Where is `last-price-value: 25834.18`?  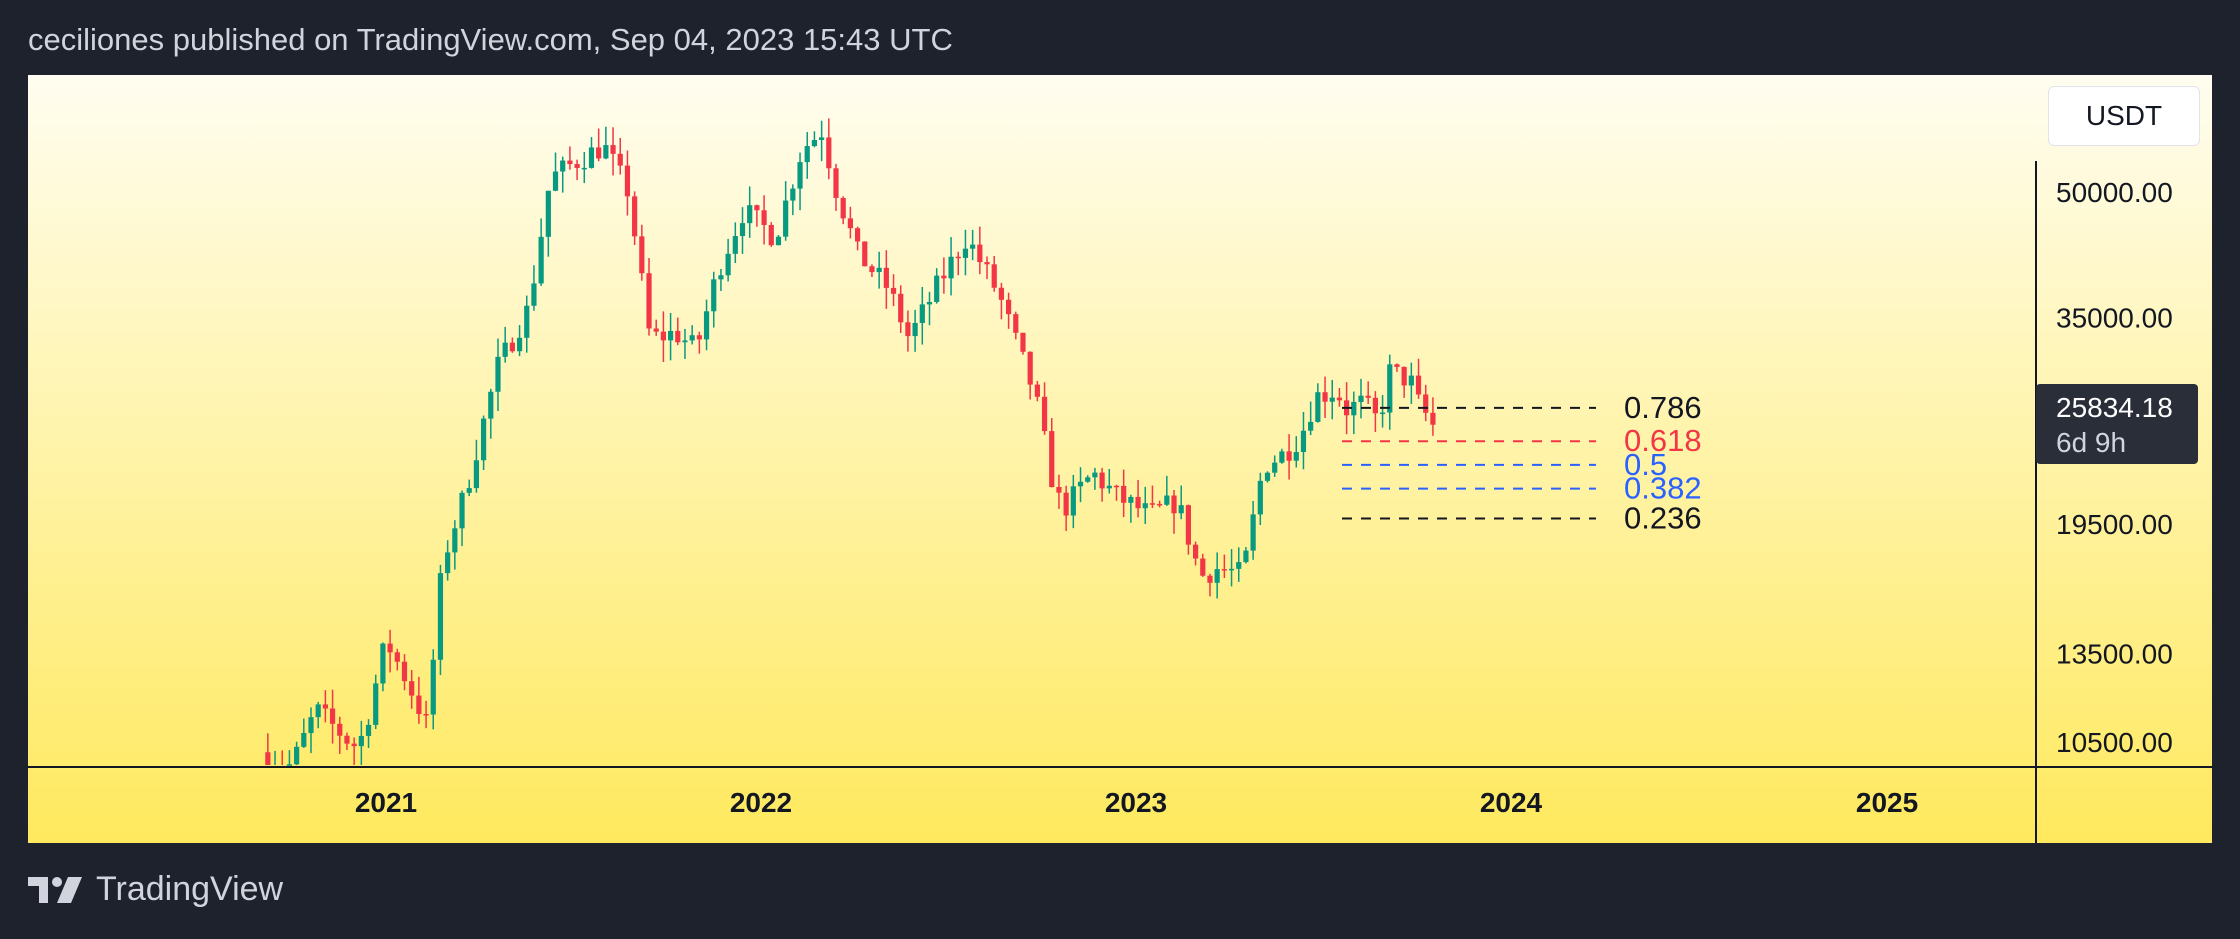
last-price-value: 25834.18 is located at coordinates (2114, 407).